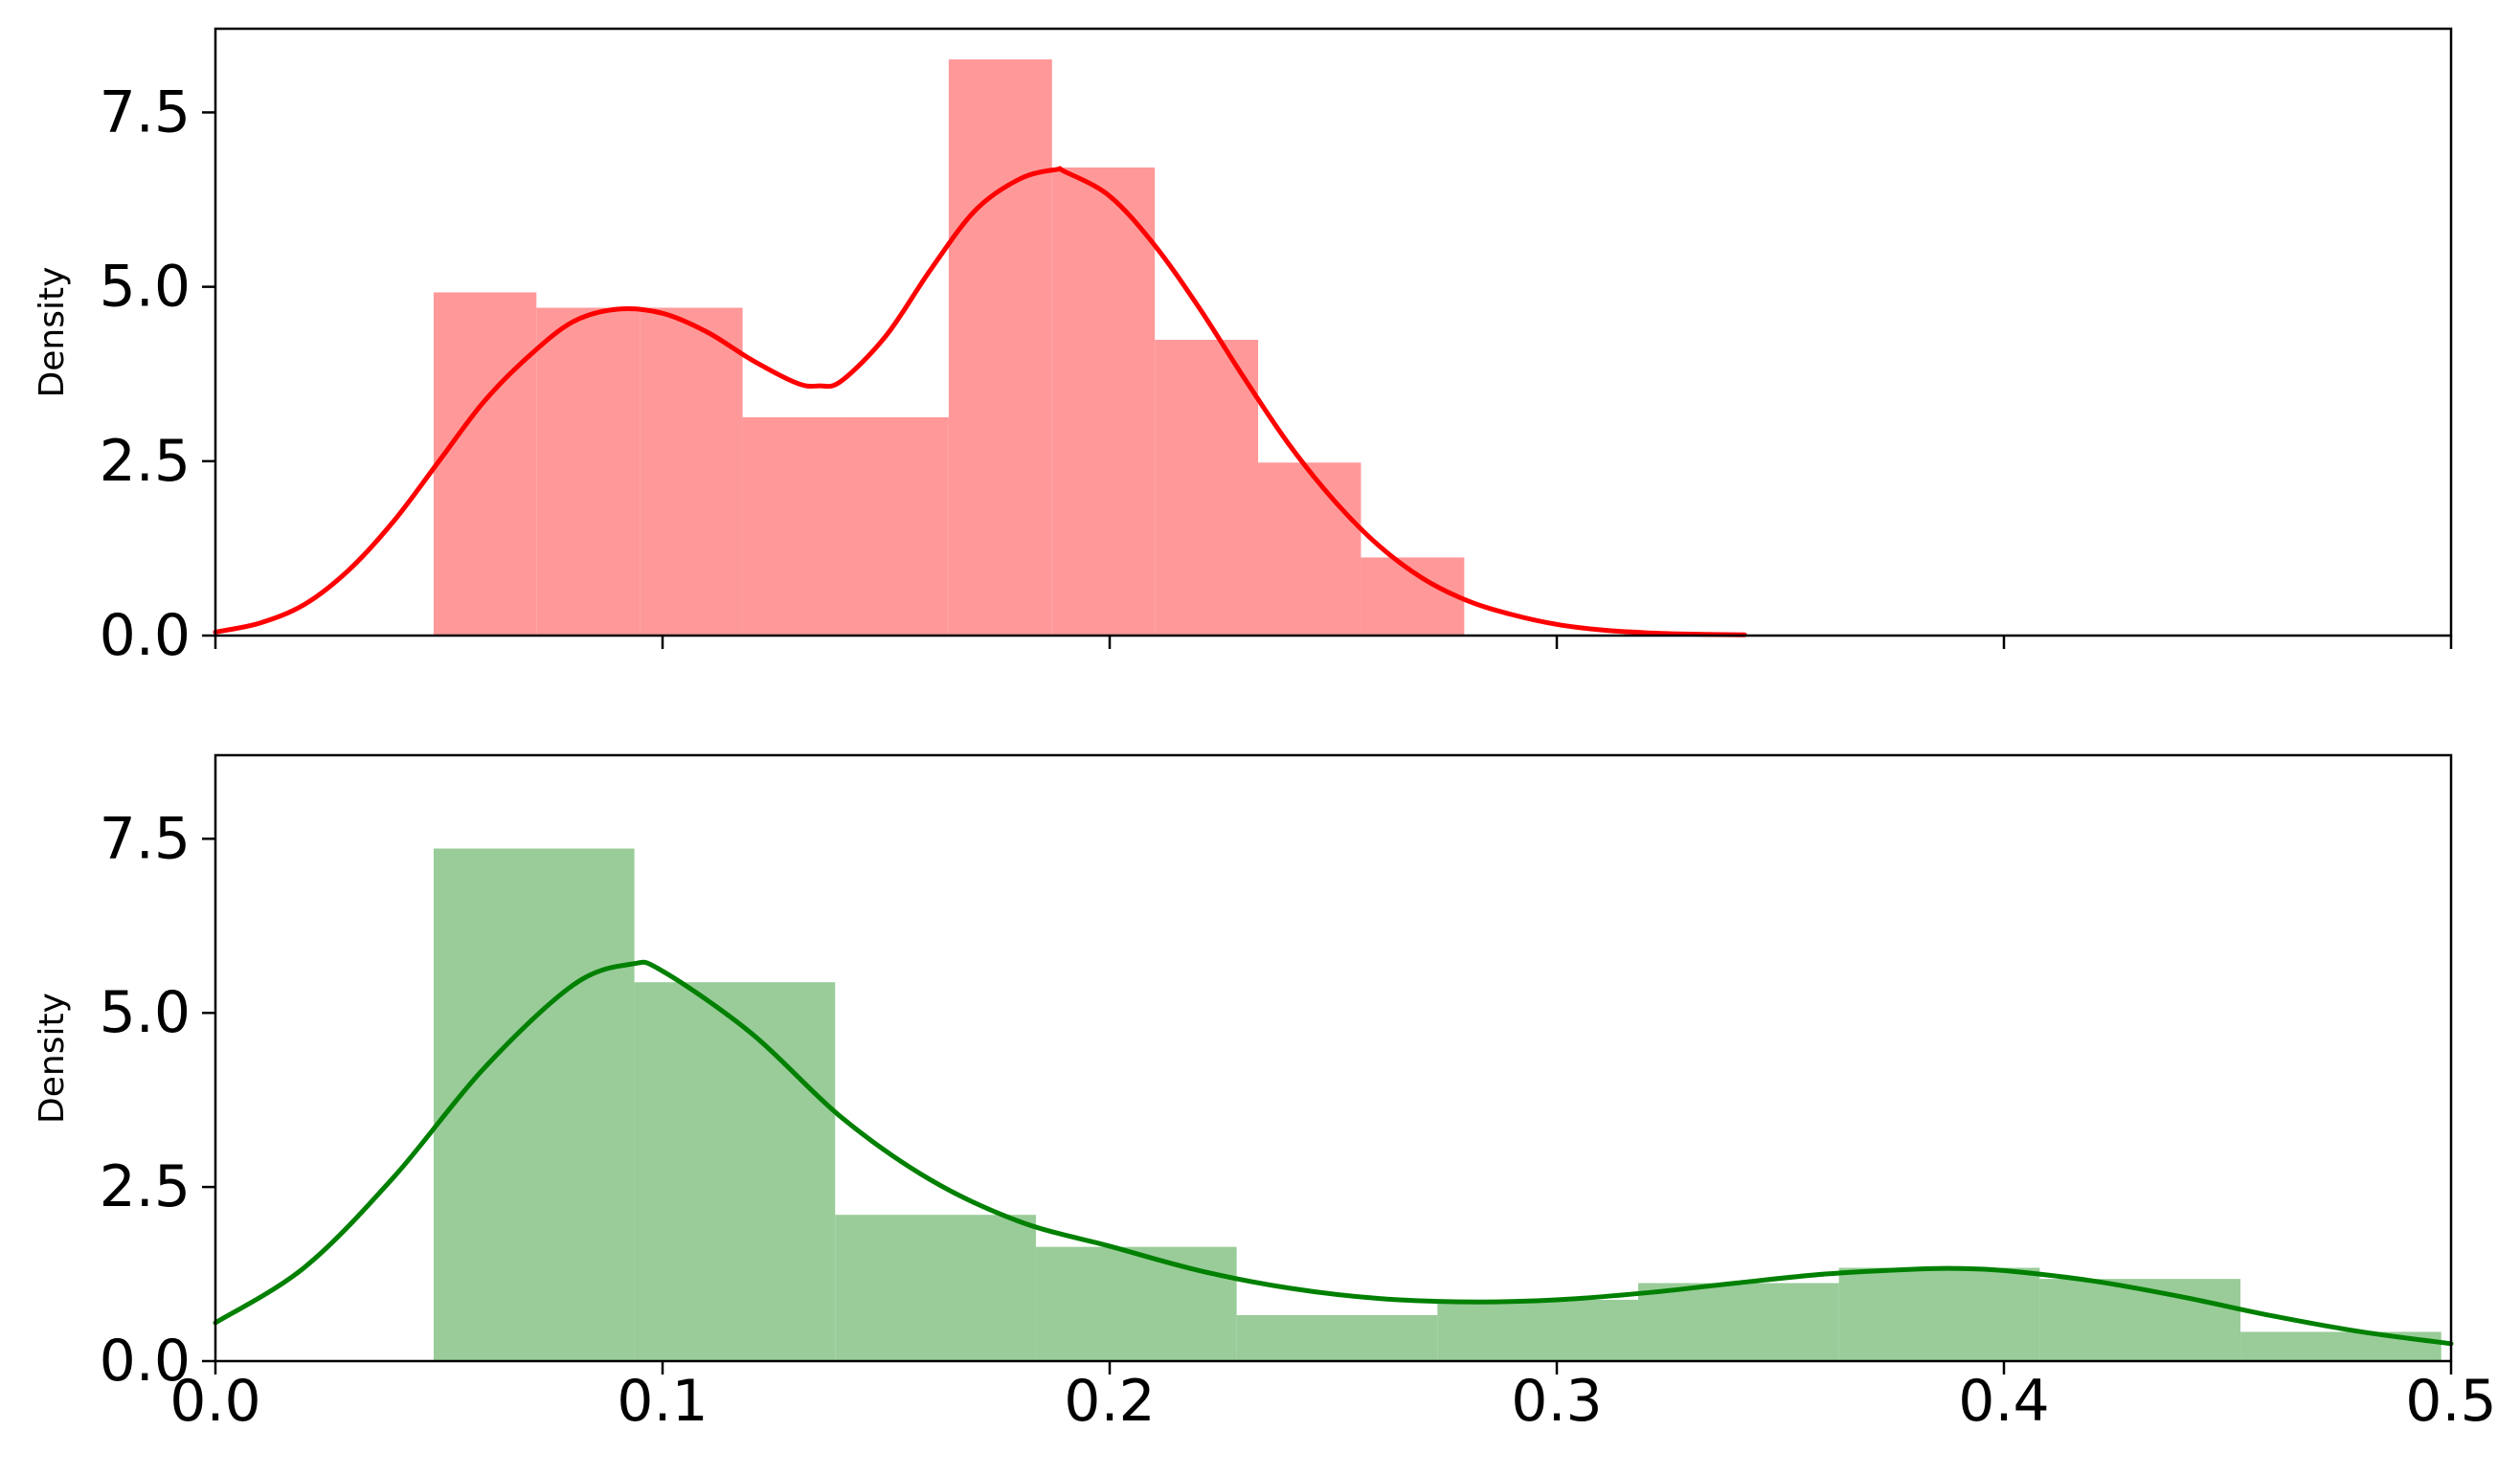 This screenshot has height=1475, width=2520. What do you see at coordinates (2451, 1401) in the screenshot?
I see `x-tick-label: 0.5` at bounding box center [2451, 1401].